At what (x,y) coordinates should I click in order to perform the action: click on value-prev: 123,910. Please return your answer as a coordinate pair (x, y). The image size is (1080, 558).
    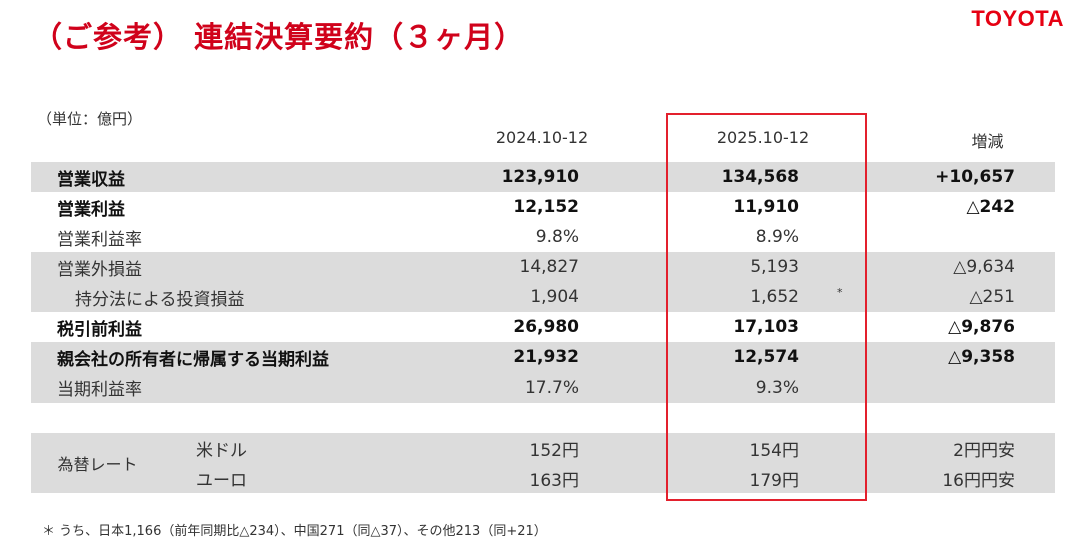
    Looking at the image, I should click on (540, 177).